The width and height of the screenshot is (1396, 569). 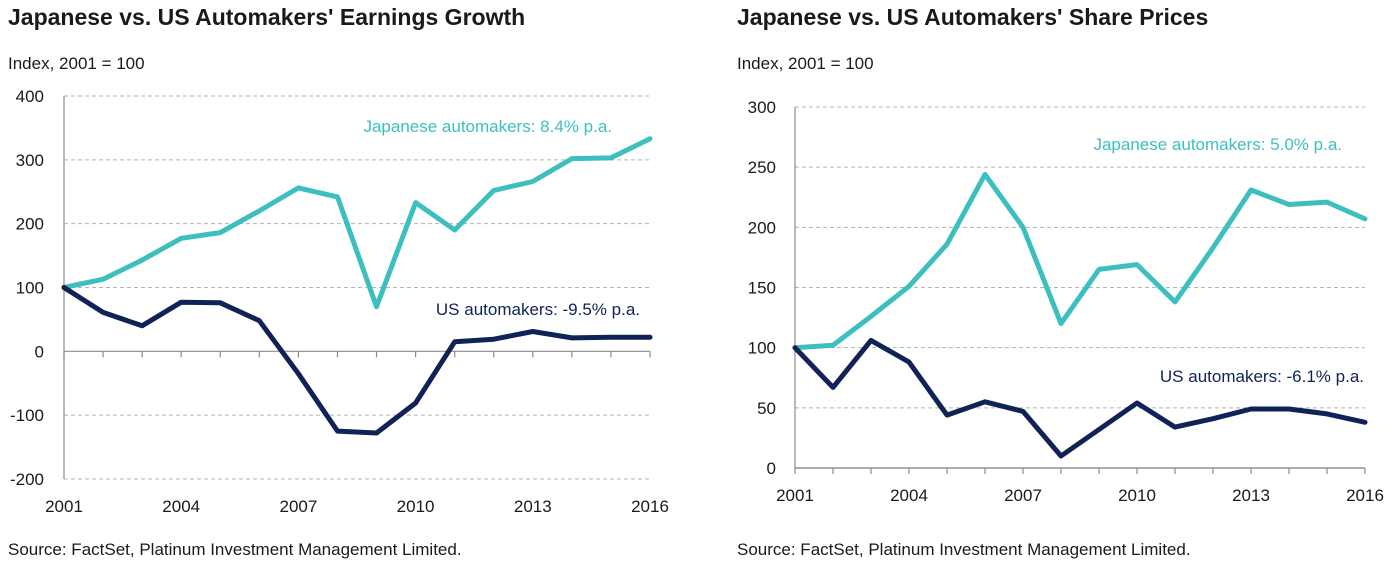 What do you see at coordinates (30, 96) in the screenshot?
I see `y-tick-label: 400` at bounding box center [30, 96].